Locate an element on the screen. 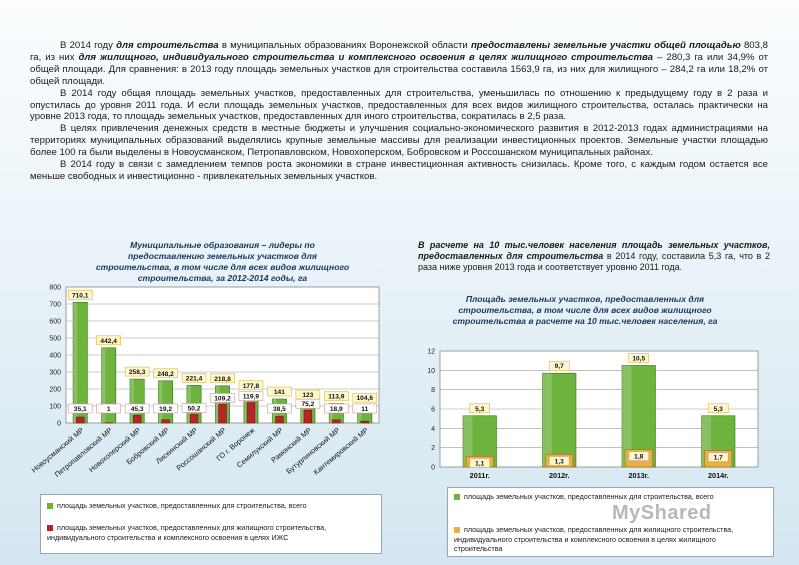 The image size is (799, 565). y-tick-label: 6 is located at coordinates (433, 410).